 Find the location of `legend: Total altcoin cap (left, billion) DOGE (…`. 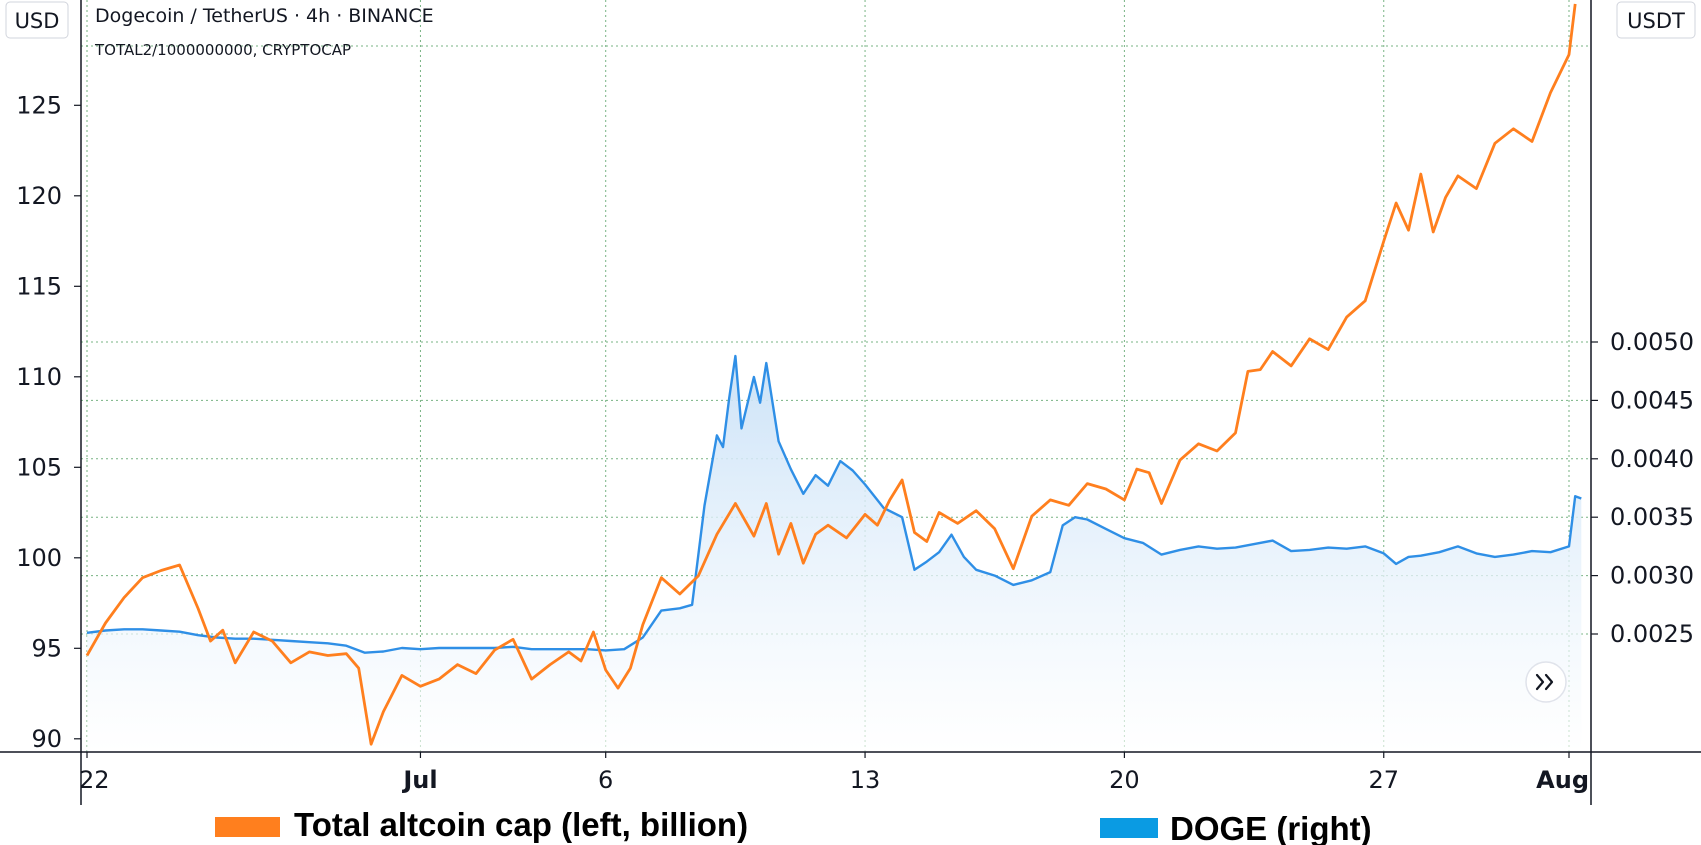

legend: Total altcoin cap (left, billion) DOGE (… is located at coordinates (793, 825).